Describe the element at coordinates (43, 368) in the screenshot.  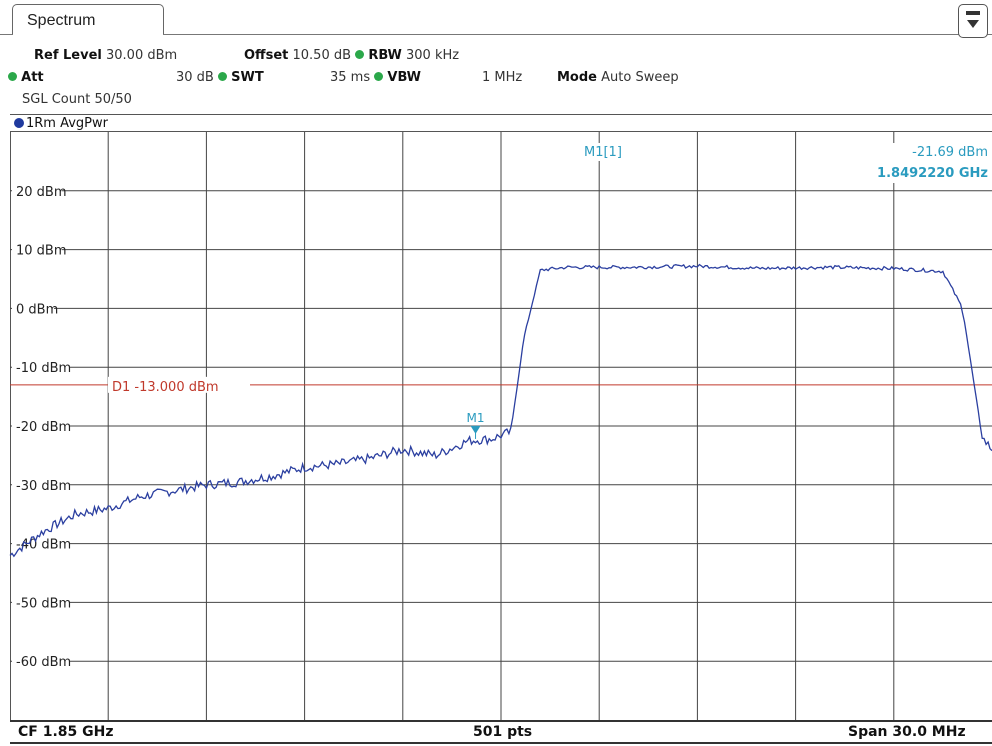
I see `y-tick-label: -10 dBm` at that location.